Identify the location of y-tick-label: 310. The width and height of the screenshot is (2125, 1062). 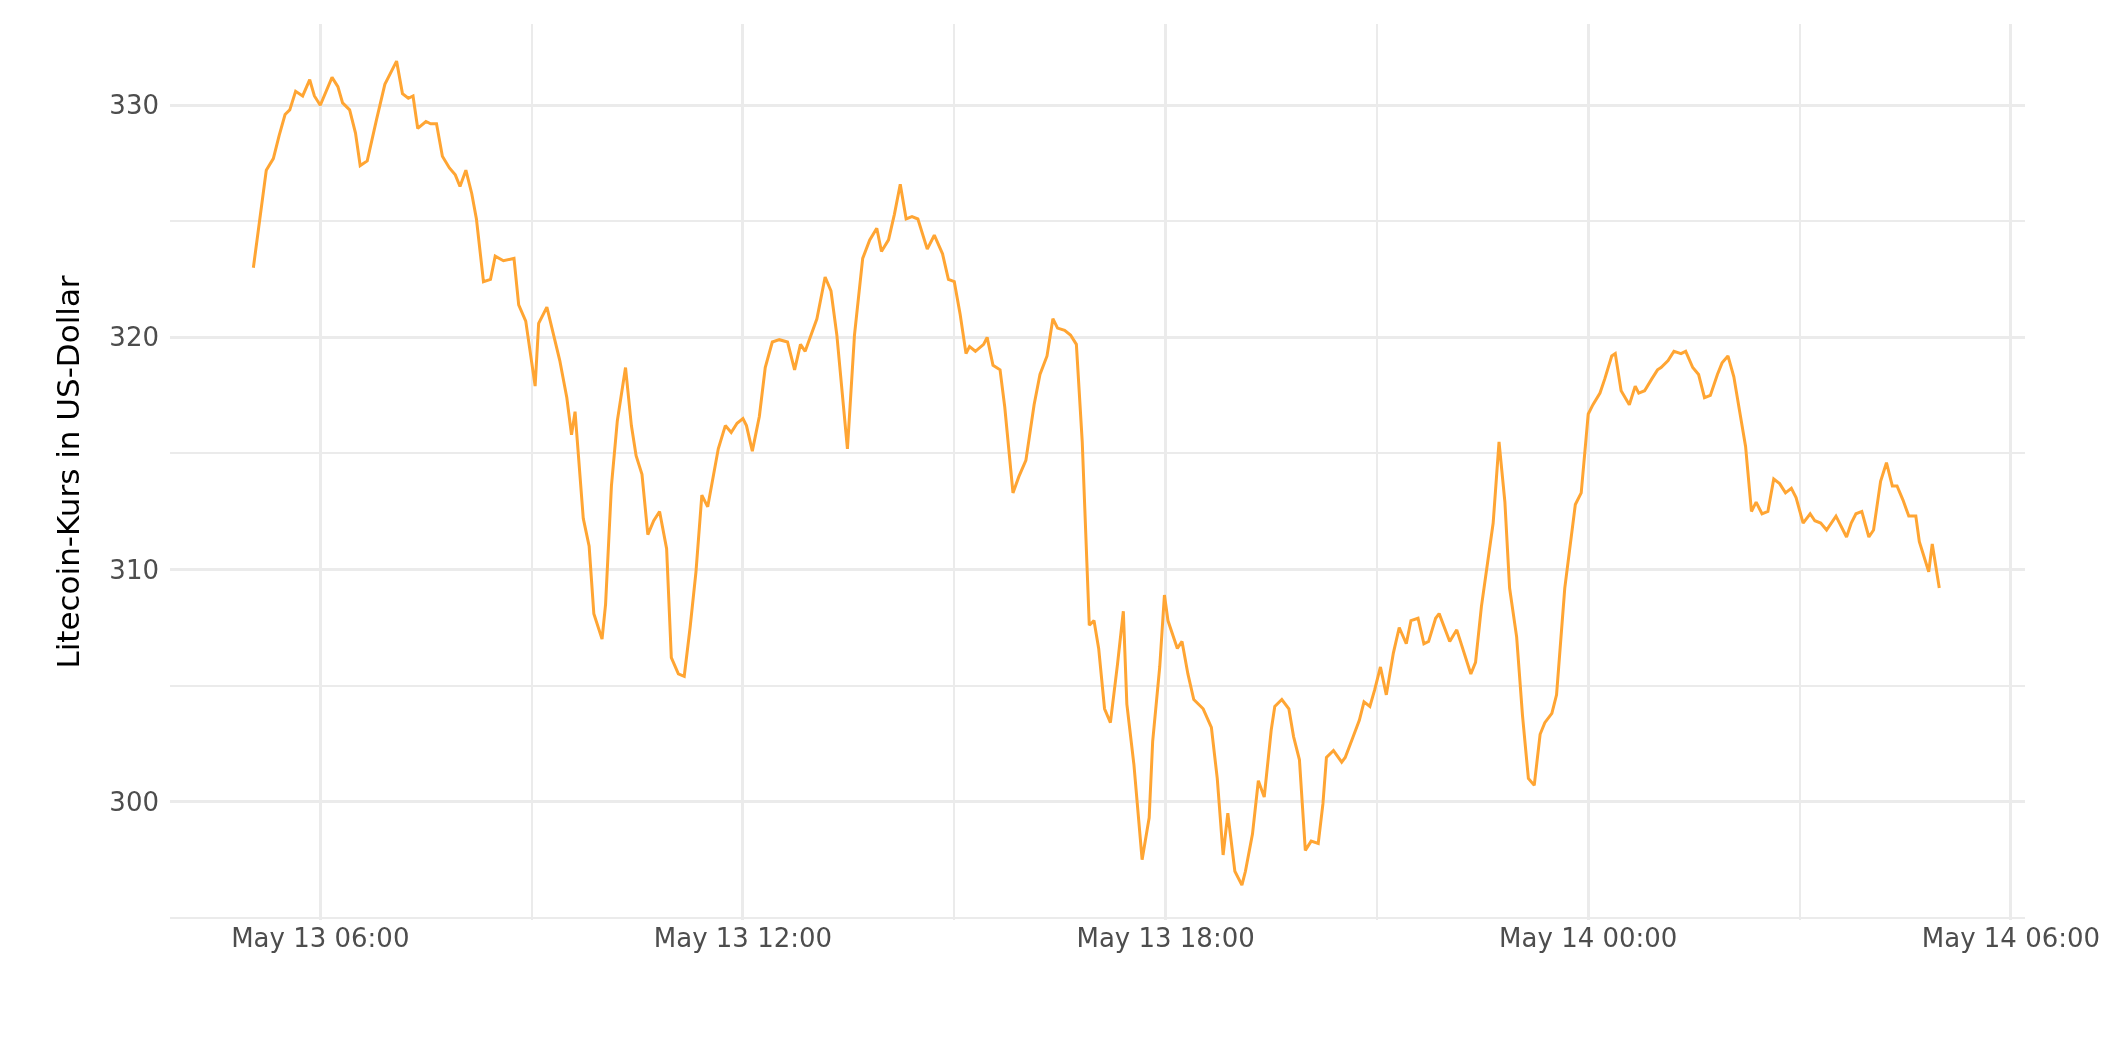
(134, 569).